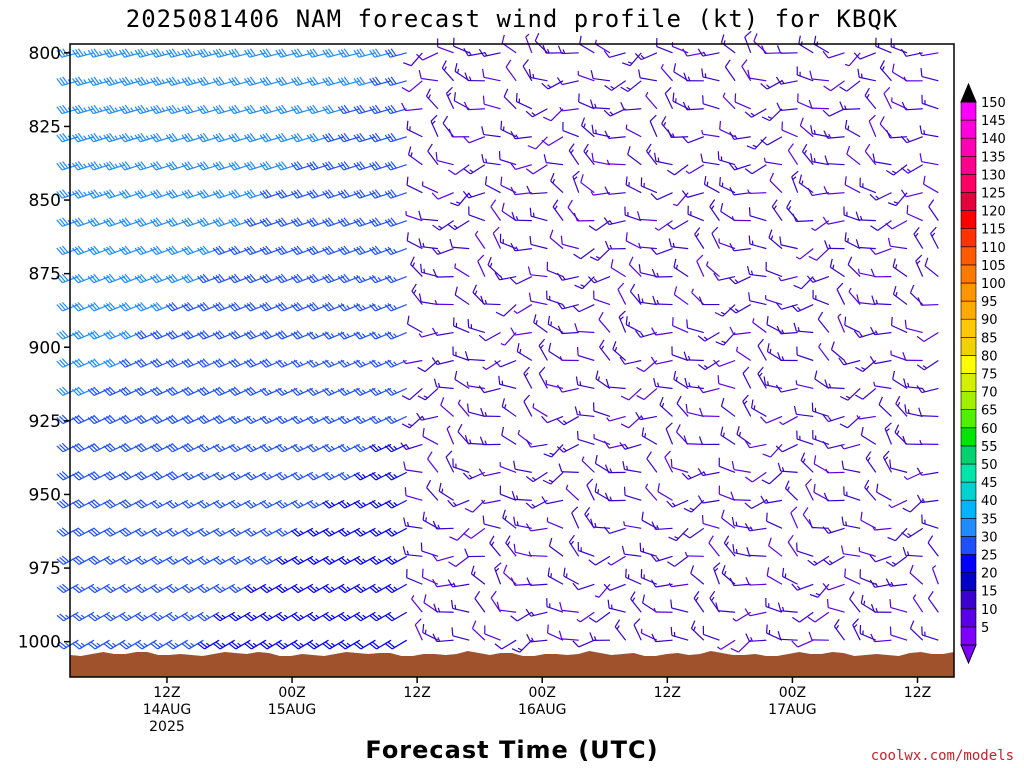 The width and height of the screenshot is (1024, 768). Describe the element at coordinates (993, 230) in the screenshot. I see `colorbar-label: 115` at that location.